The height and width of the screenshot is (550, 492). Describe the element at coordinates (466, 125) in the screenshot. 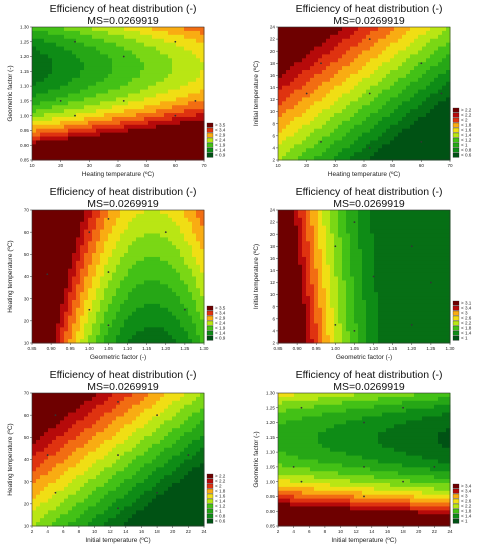

I see `legend-label: < 1.8` at that location.